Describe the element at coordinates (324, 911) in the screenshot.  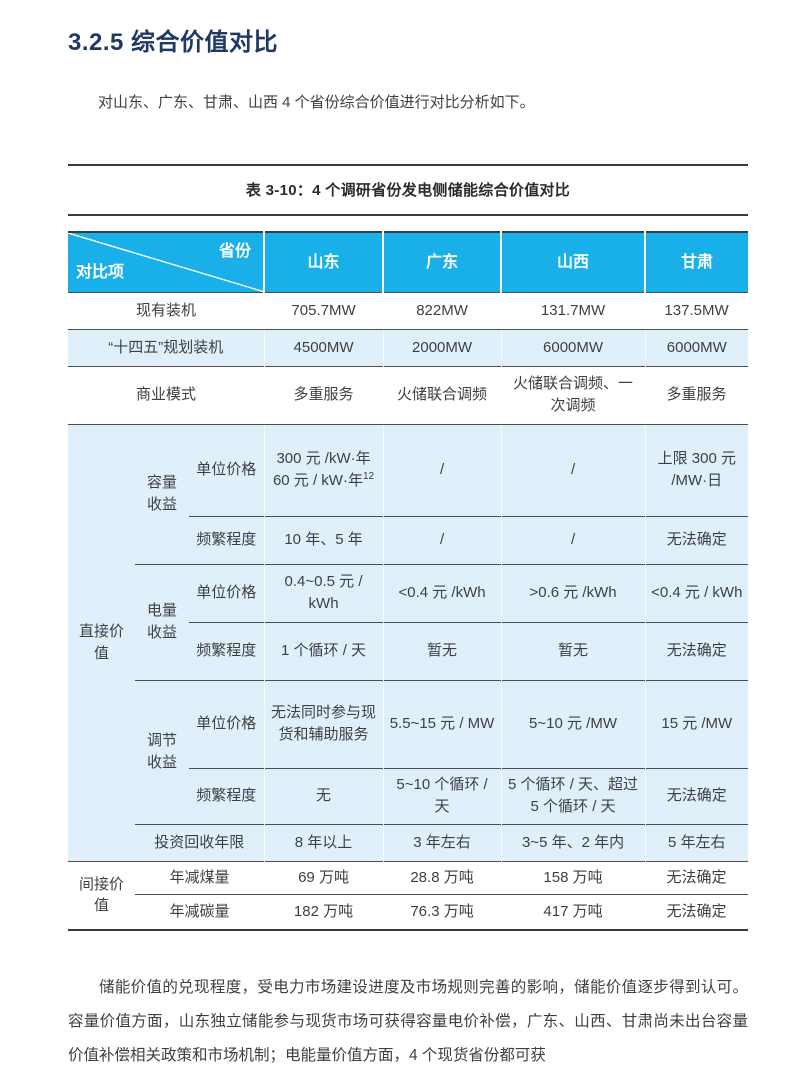
I see `cell-carbon-shandong: 182 万吨` at that location.